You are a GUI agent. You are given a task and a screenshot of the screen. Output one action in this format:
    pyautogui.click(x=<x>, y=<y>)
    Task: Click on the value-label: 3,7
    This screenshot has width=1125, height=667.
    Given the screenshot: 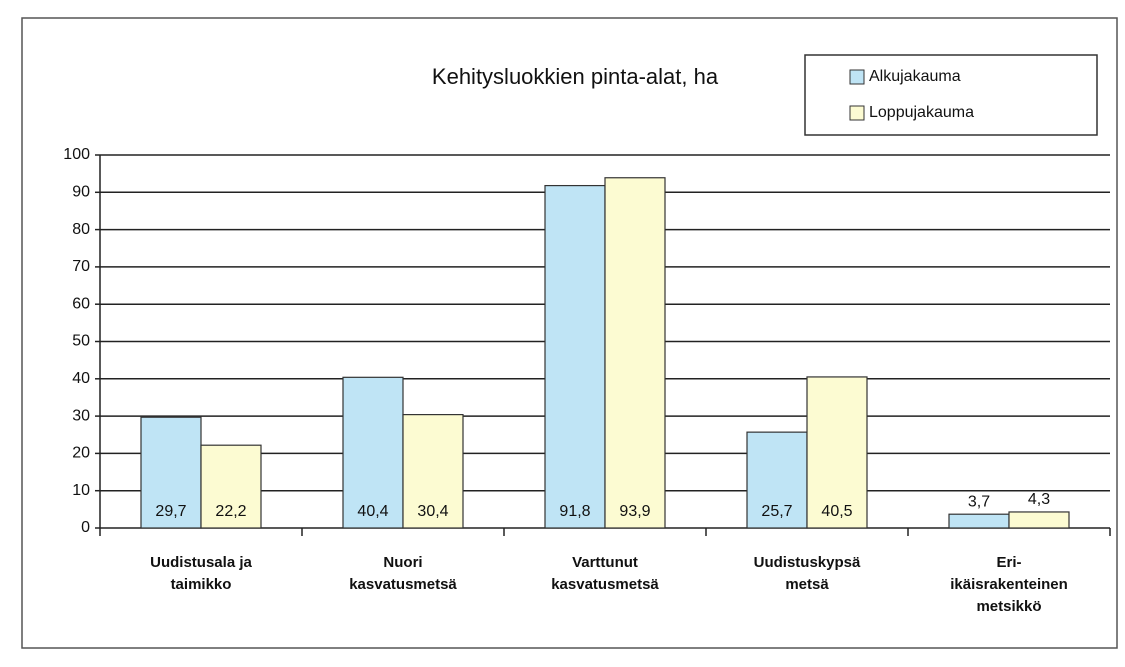 What is the action you would take?
    pyautogui.click(x=979, y=501)
    